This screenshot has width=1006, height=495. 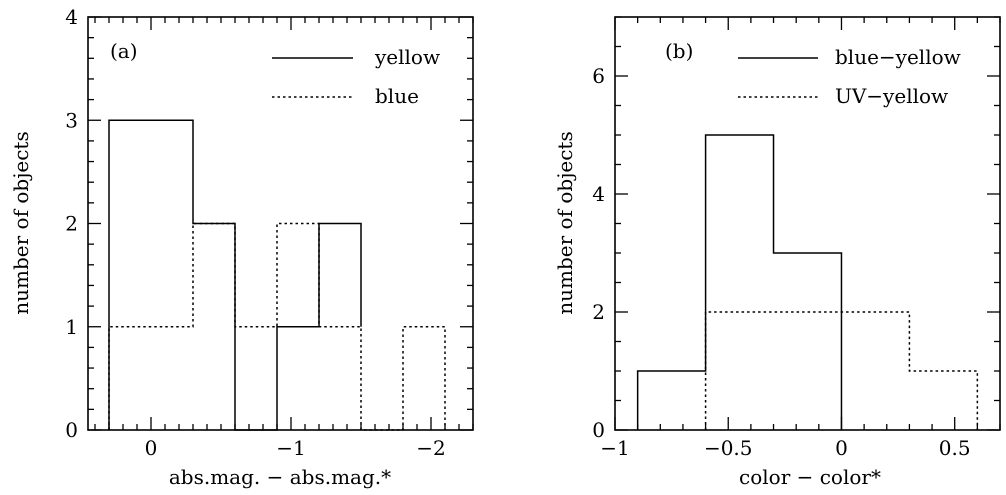 I want to click on panel-b-label: (b), so click(x=679, y=51).